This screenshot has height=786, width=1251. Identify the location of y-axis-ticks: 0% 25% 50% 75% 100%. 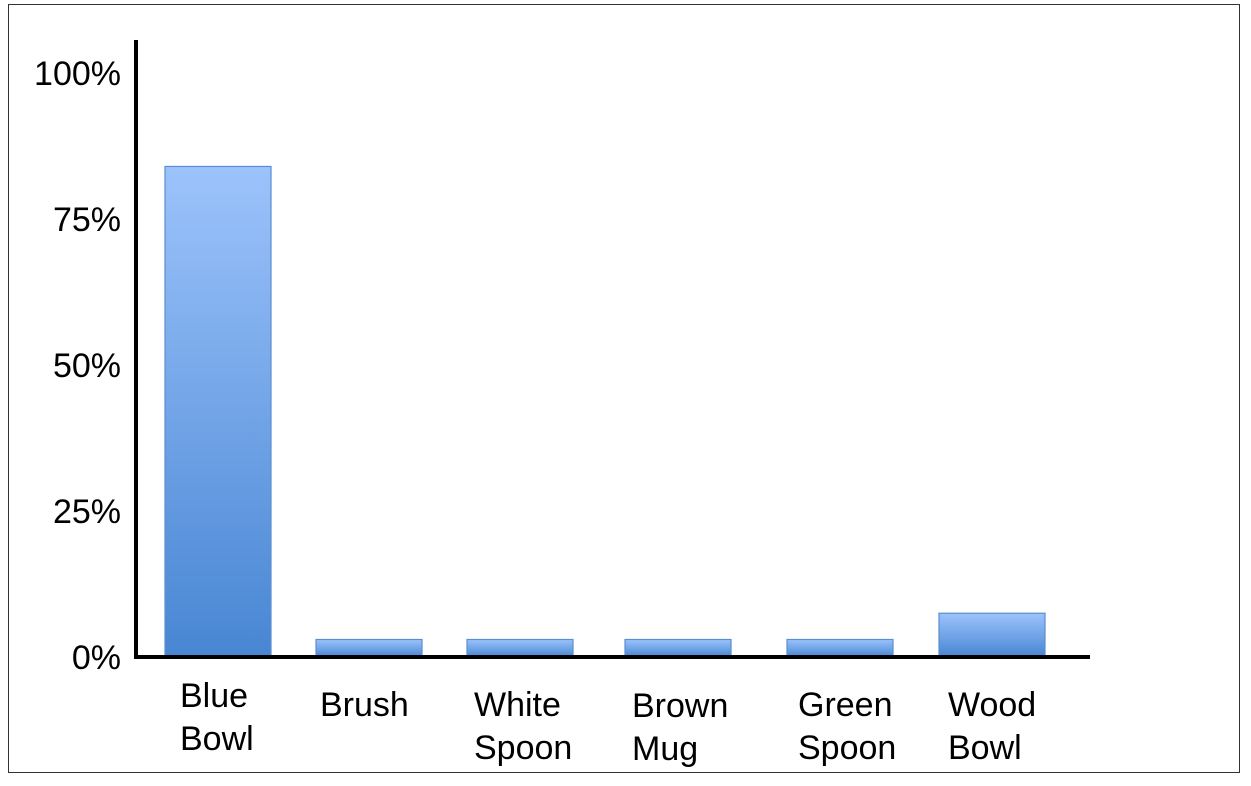
(77, 366).